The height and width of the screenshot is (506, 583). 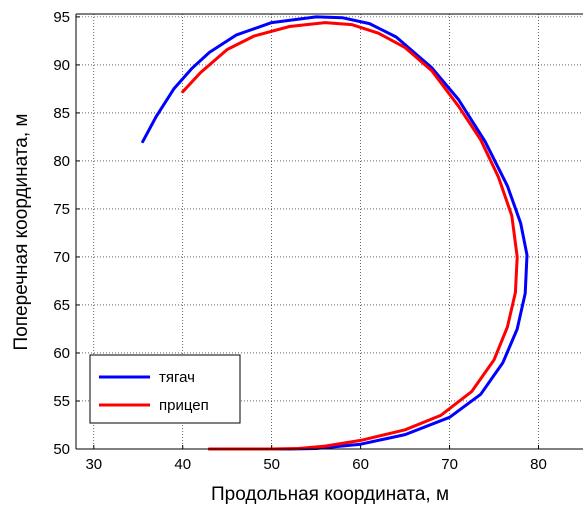 What do you see at coordinates (182, 464) in the screenshot?
I see `x-tick-label-40: 40` at bounding box center [182, 464].